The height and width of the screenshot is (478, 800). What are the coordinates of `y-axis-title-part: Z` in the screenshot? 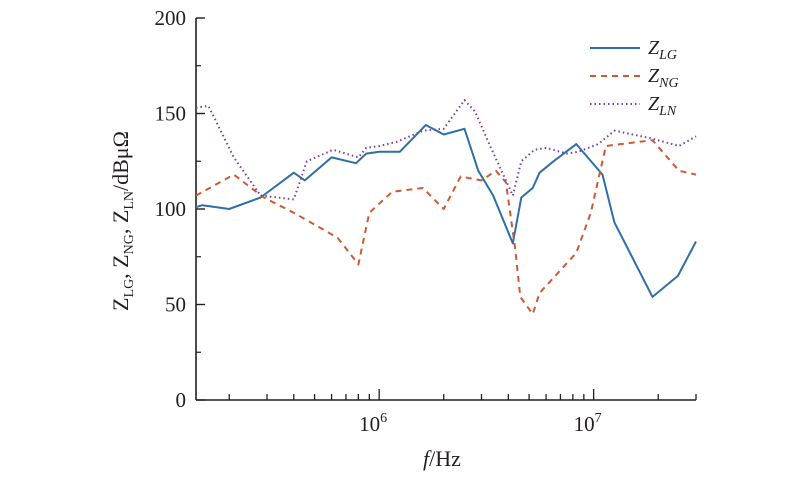 It's located at (120, 303).